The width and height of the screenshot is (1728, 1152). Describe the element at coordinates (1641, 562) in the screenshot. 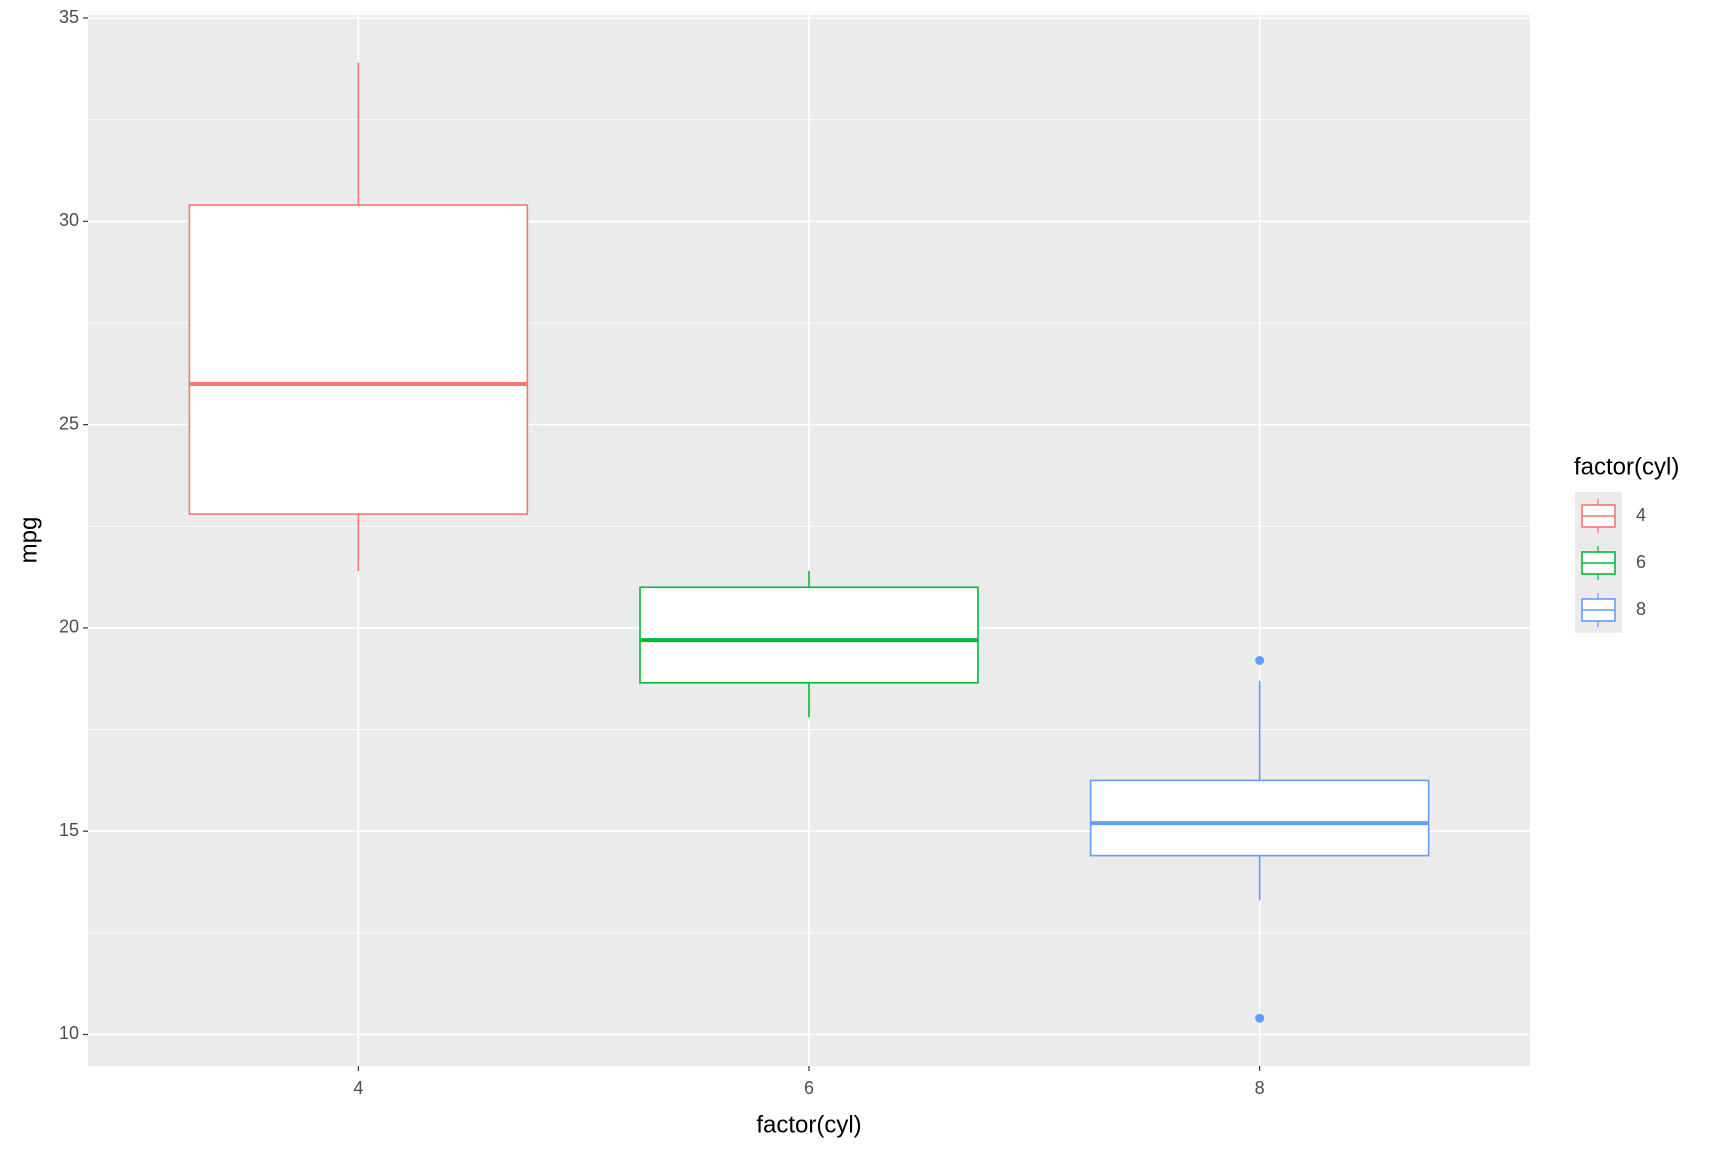

I see `legend-label: 6` at that location.